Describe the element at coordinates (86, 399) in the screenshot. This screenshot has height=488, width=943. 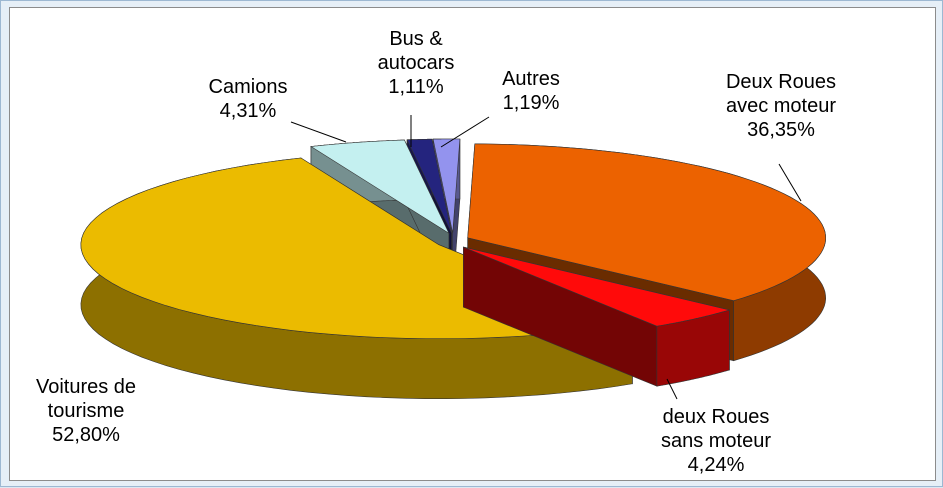
I see `category-label: Voitures de tourisme` at that location.